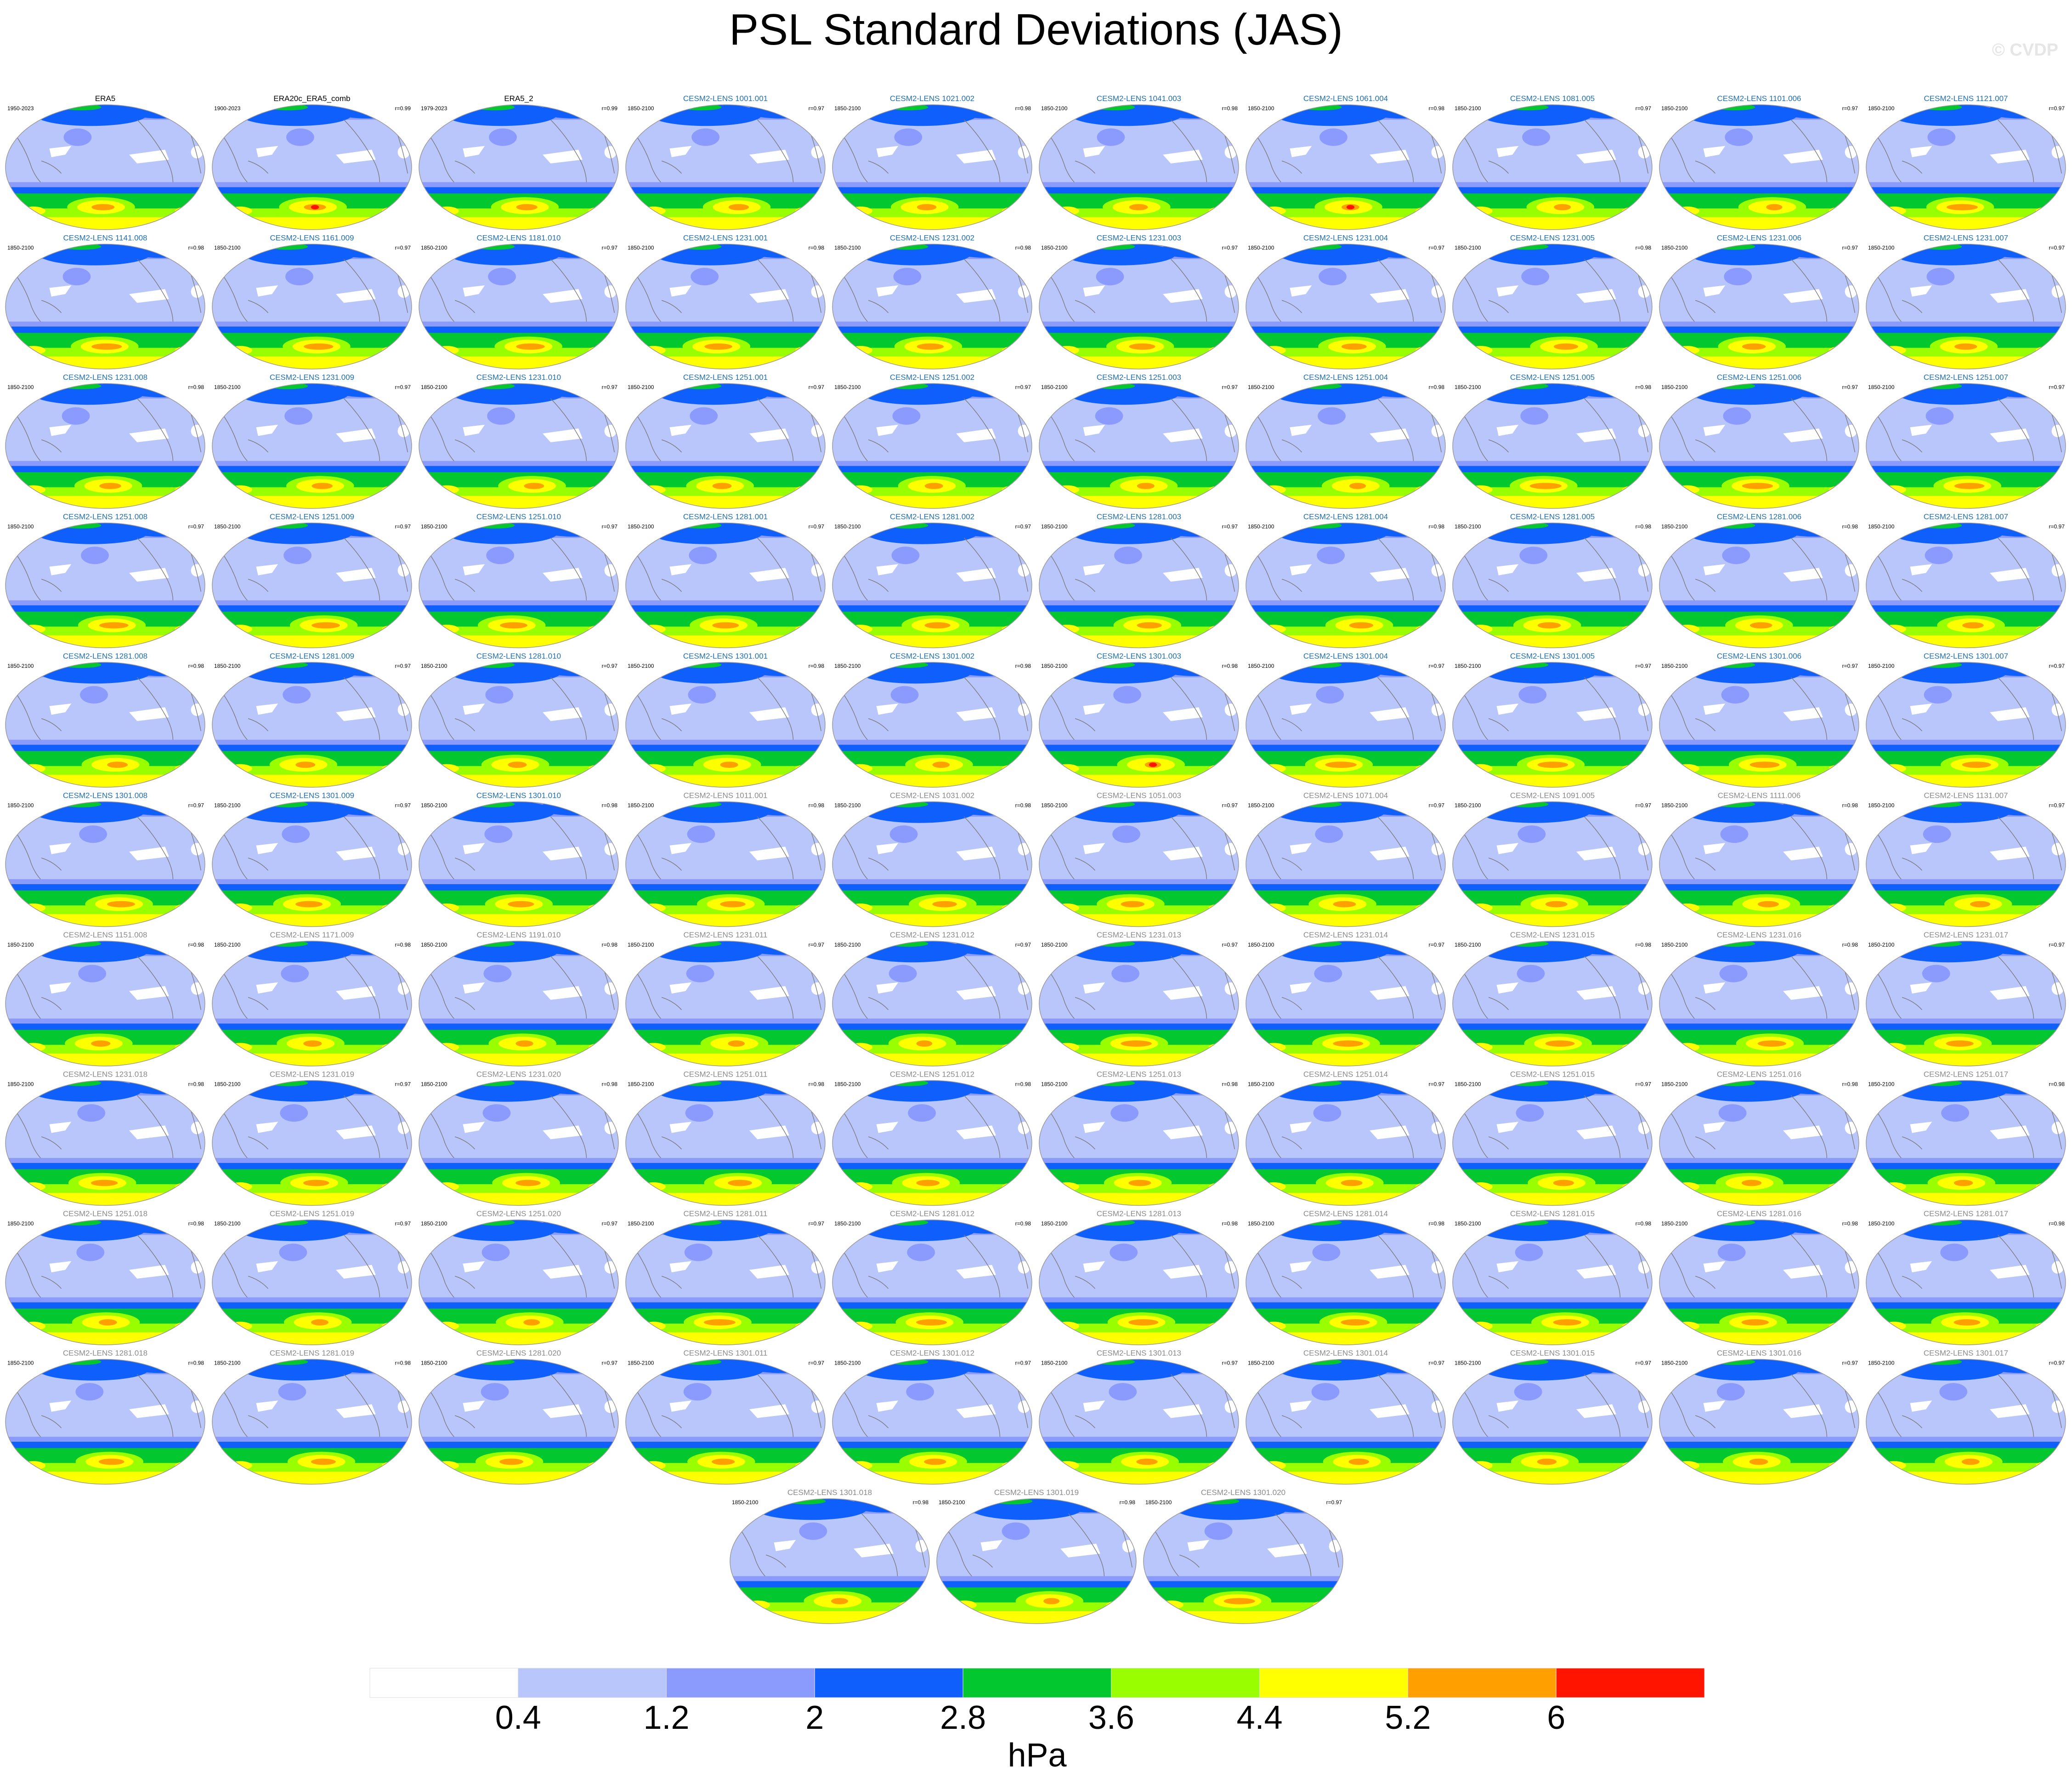 The width and height of the screenshot is (2072, 1783). Describe the element at coordinates (518, 238) in the screenshot. I see `panel-title: CESM2-LENS 1181.010` at that location.